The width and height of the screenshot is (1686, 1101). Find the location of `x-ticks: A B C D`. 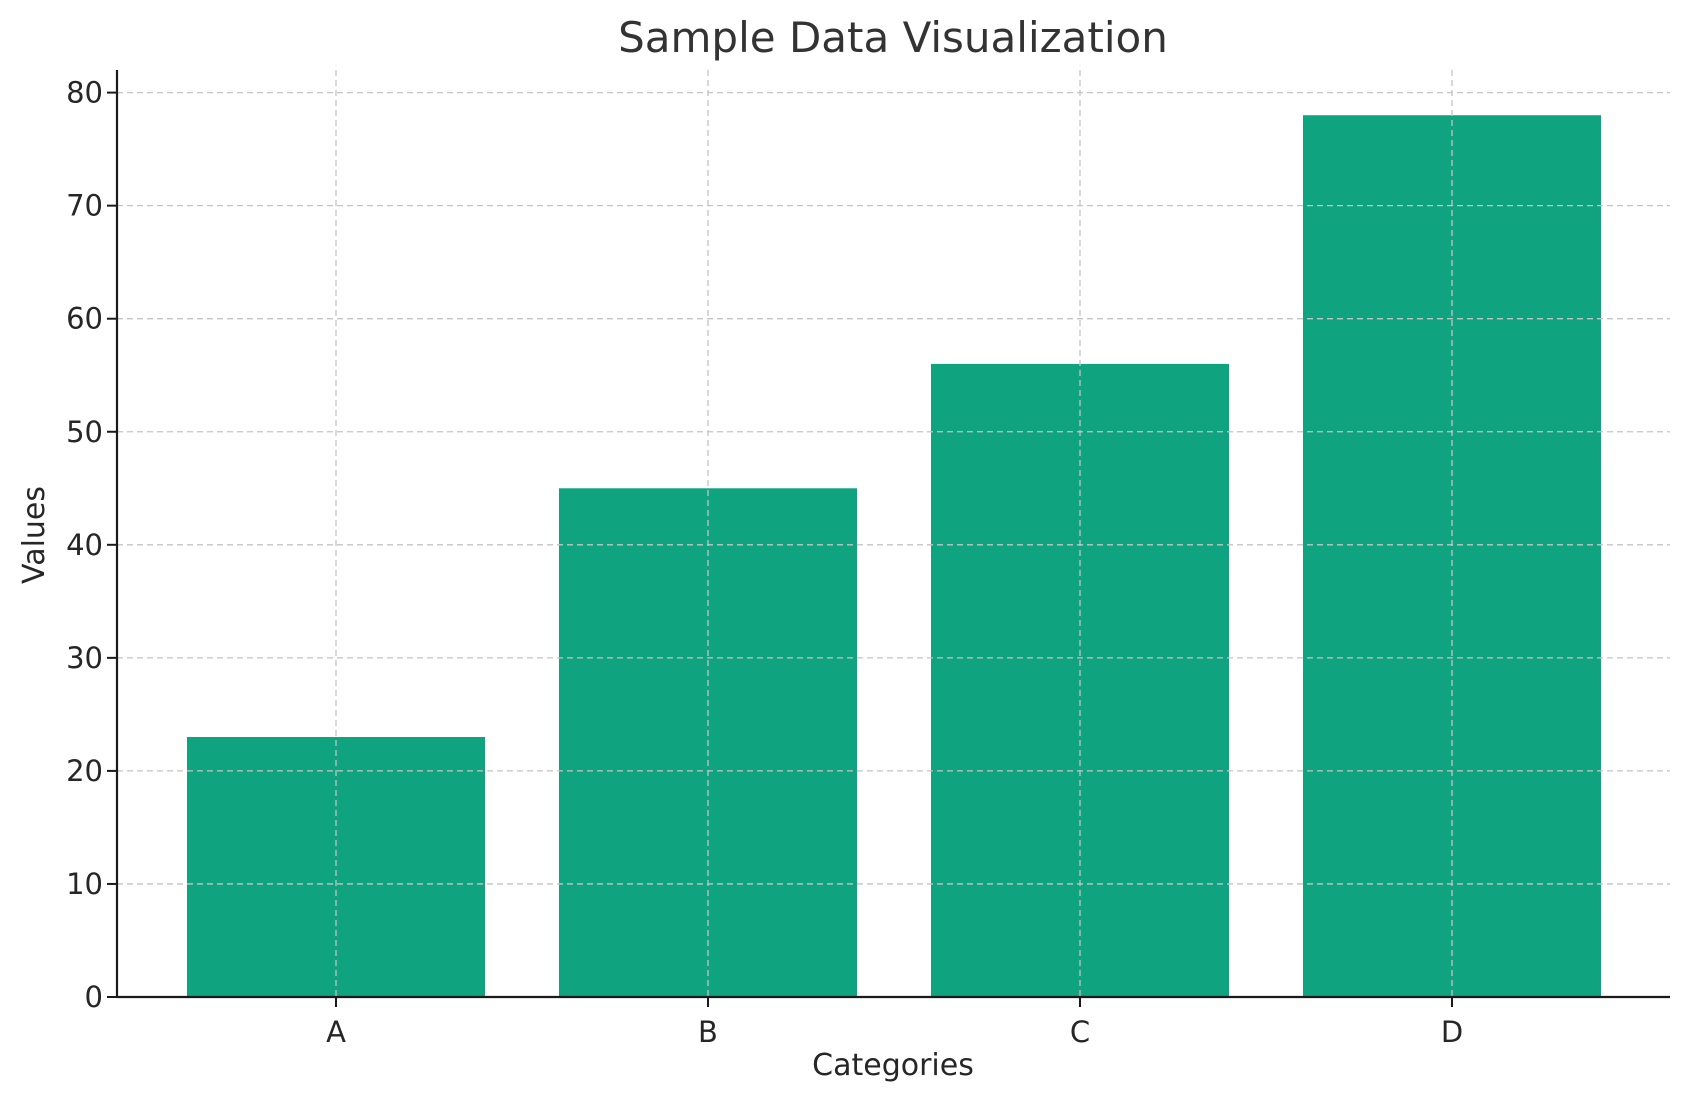

x-ticks: A B C D is located at coordinates (894, 1023).